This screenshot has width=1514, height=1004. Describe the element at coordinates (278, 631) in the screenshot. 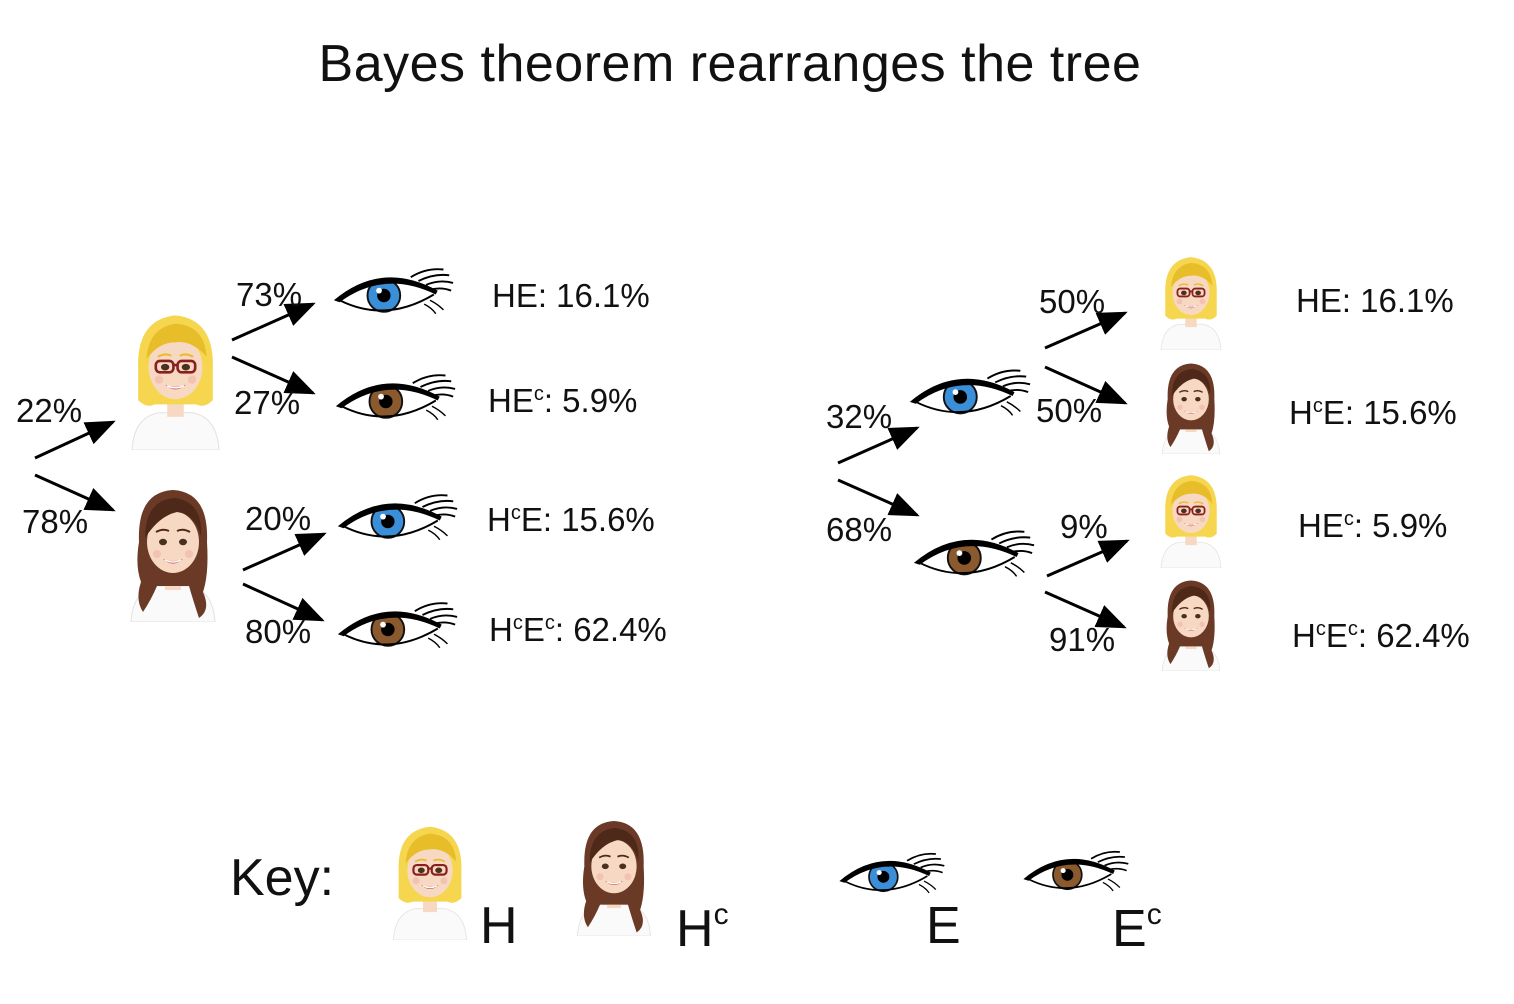

I see `left-hc-ec-pct: 80%` at that location.